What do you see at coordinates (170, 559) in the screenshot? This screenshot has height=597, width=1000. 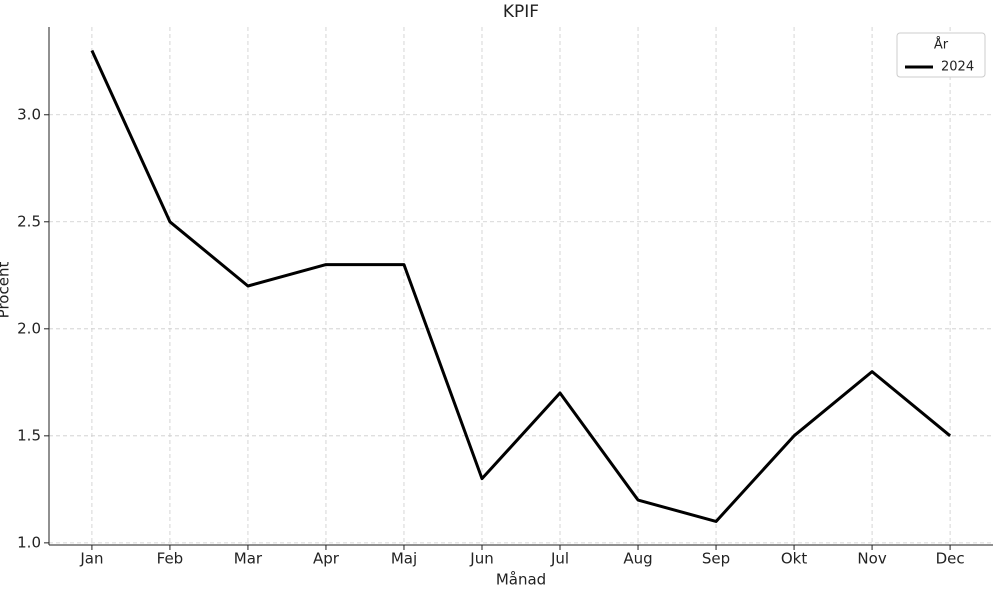 I see `x-tick-label: Feb` at bounding box center [170, 559].